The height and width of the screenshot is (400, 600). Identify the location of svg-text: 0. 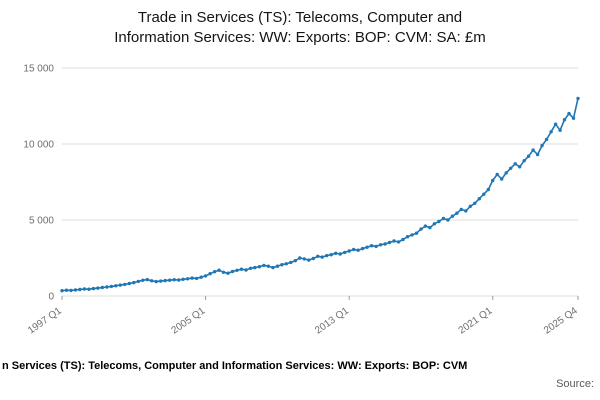
(51, 297).